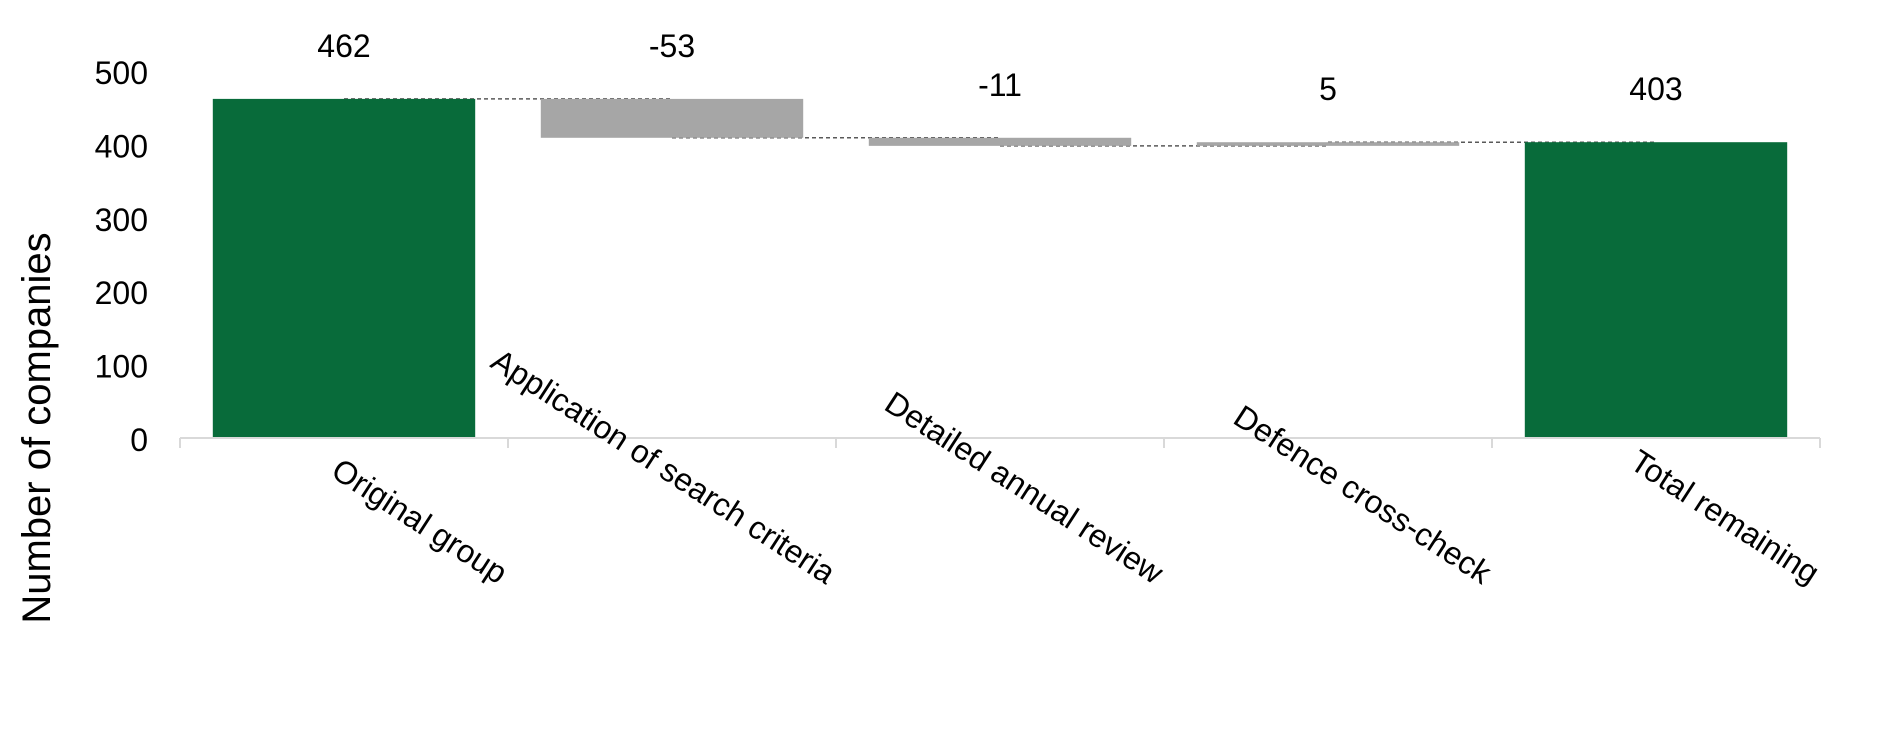  I want to click on x-axis, so click(1000, 442).